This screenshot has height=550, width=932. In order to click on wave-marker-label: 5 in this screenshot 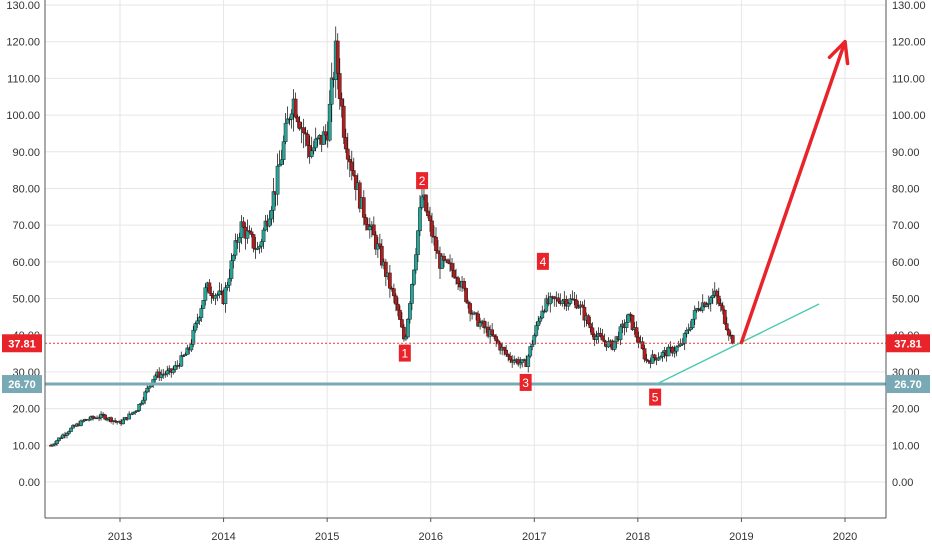, I will do `click(655, 398)`.